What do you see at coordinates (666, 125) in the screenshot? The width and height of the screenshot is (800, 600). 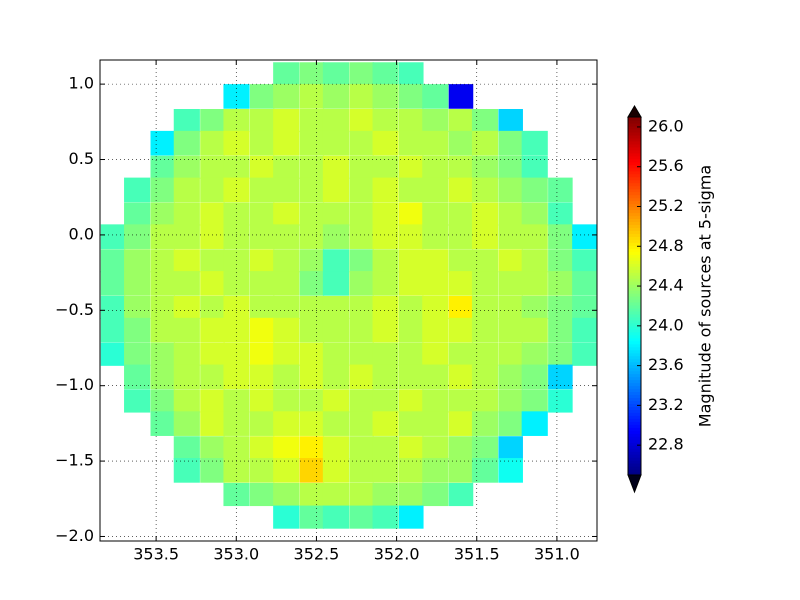 I see `colorbar-tick-label: 26.0` at bounding box center [666, 125].